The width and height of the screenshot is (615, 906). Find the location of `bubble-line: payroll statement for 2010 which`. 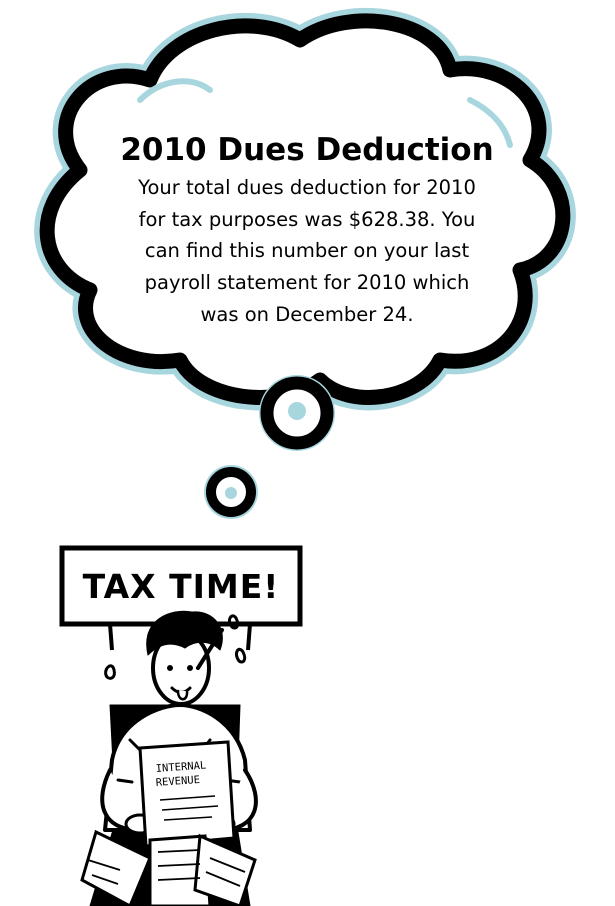

bubble-line: payroll statement for 2010 which is located at coordinates (307, 282).